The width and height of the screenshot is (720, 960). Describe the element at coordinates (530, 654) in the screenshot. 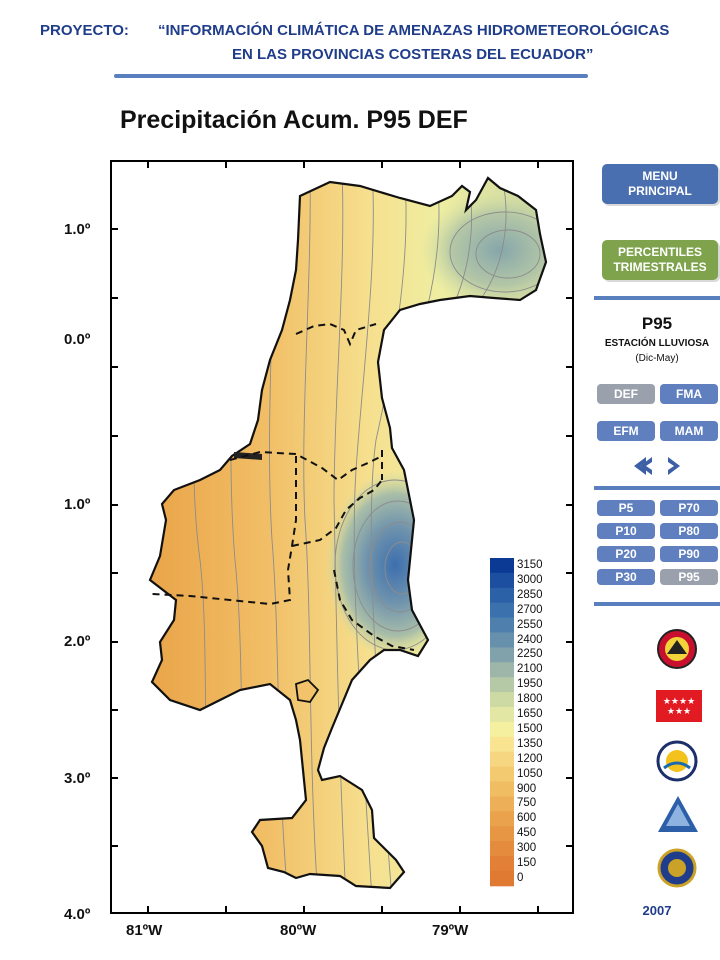

I see `legend-value: 2250` at that location.